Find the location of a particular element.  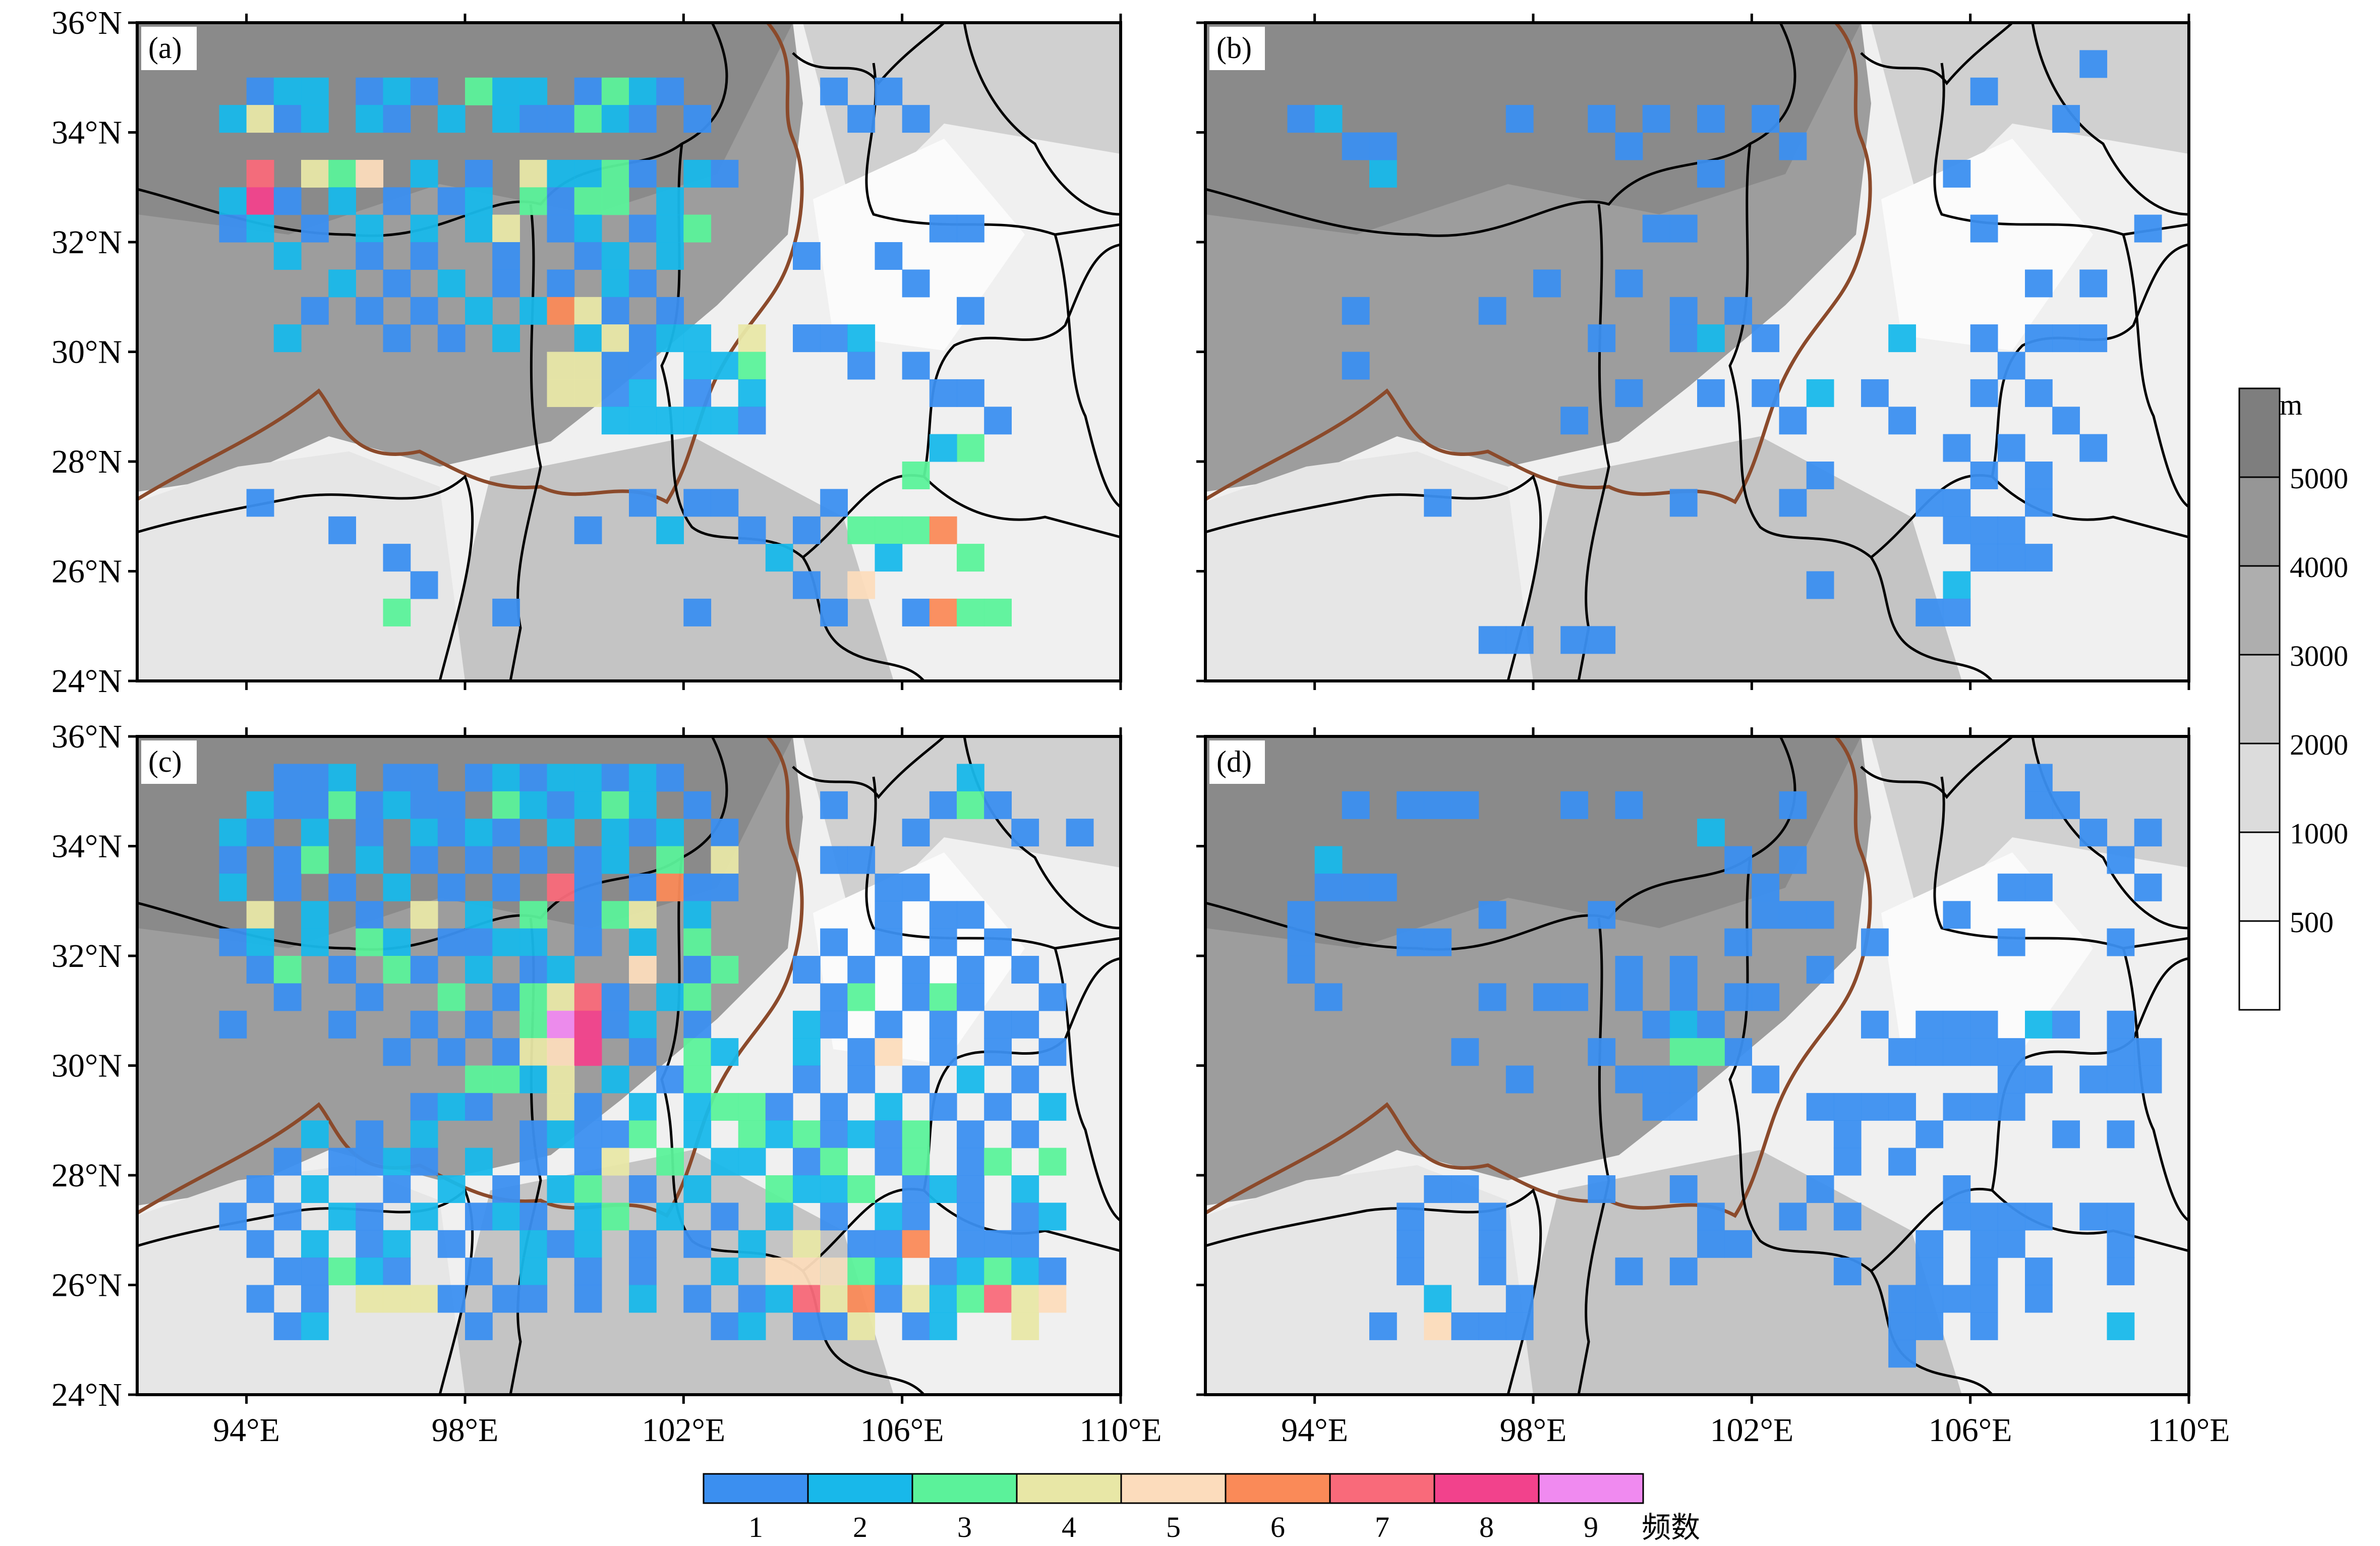

frequency-cells is located at coordinates (1725, 1066).